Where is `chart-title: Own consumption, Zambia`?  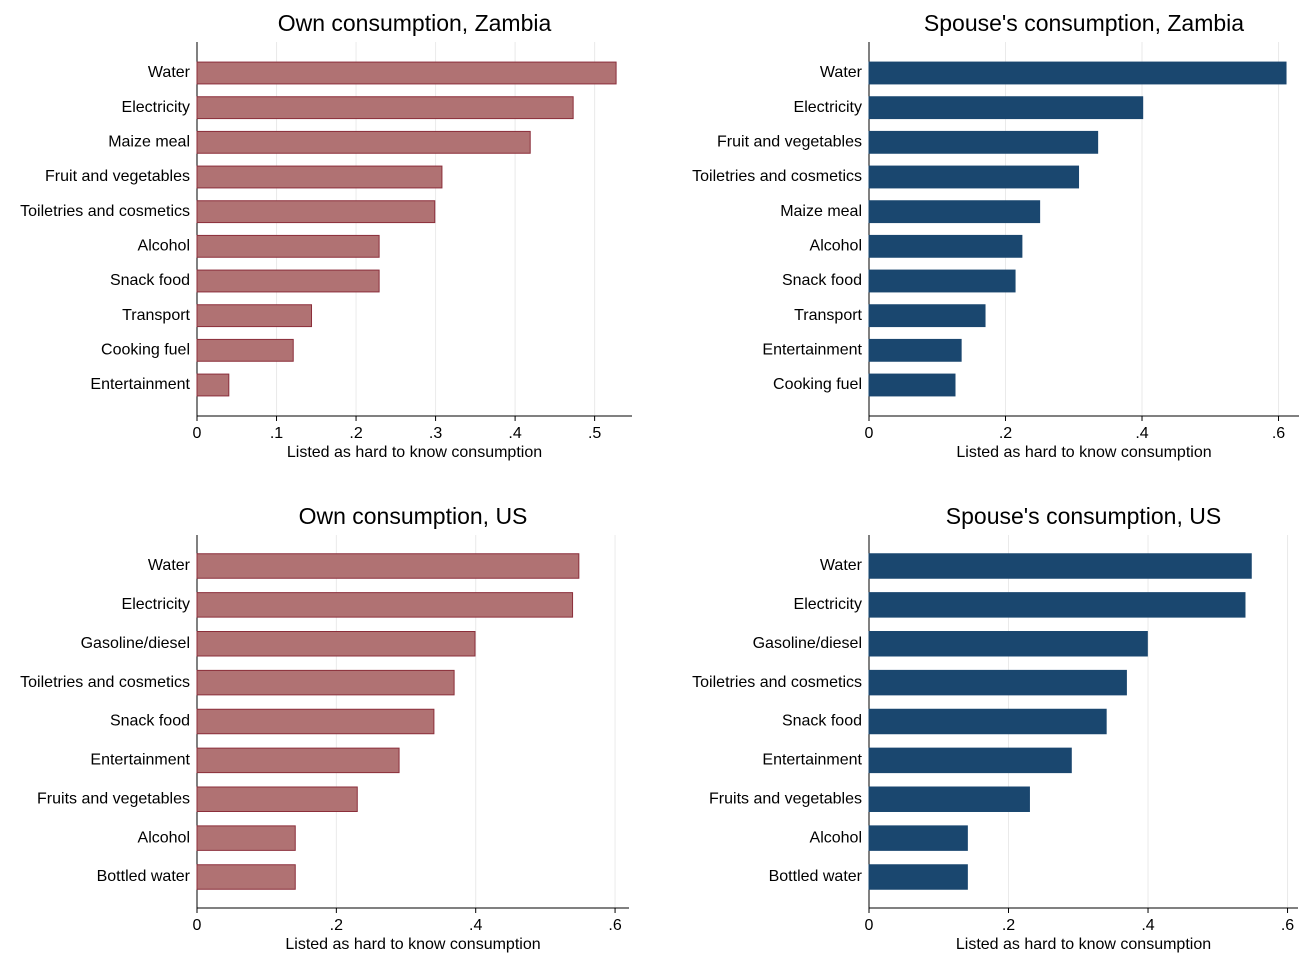 chart-title: Own consumption, Zambia is located at coordinates (415, 23).